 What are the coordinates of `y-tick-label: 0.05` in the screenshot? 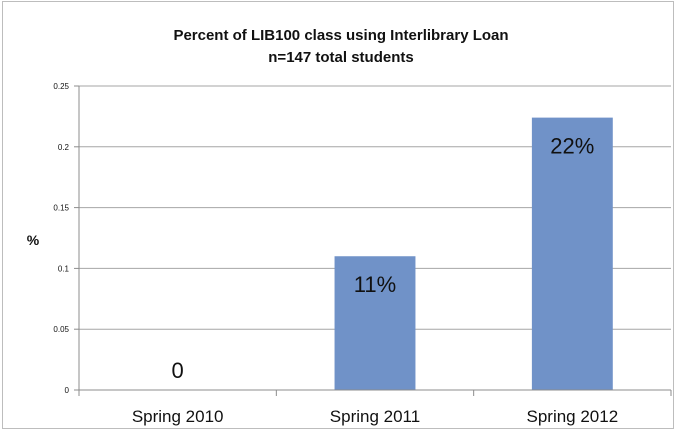 It's located at (61, 329).